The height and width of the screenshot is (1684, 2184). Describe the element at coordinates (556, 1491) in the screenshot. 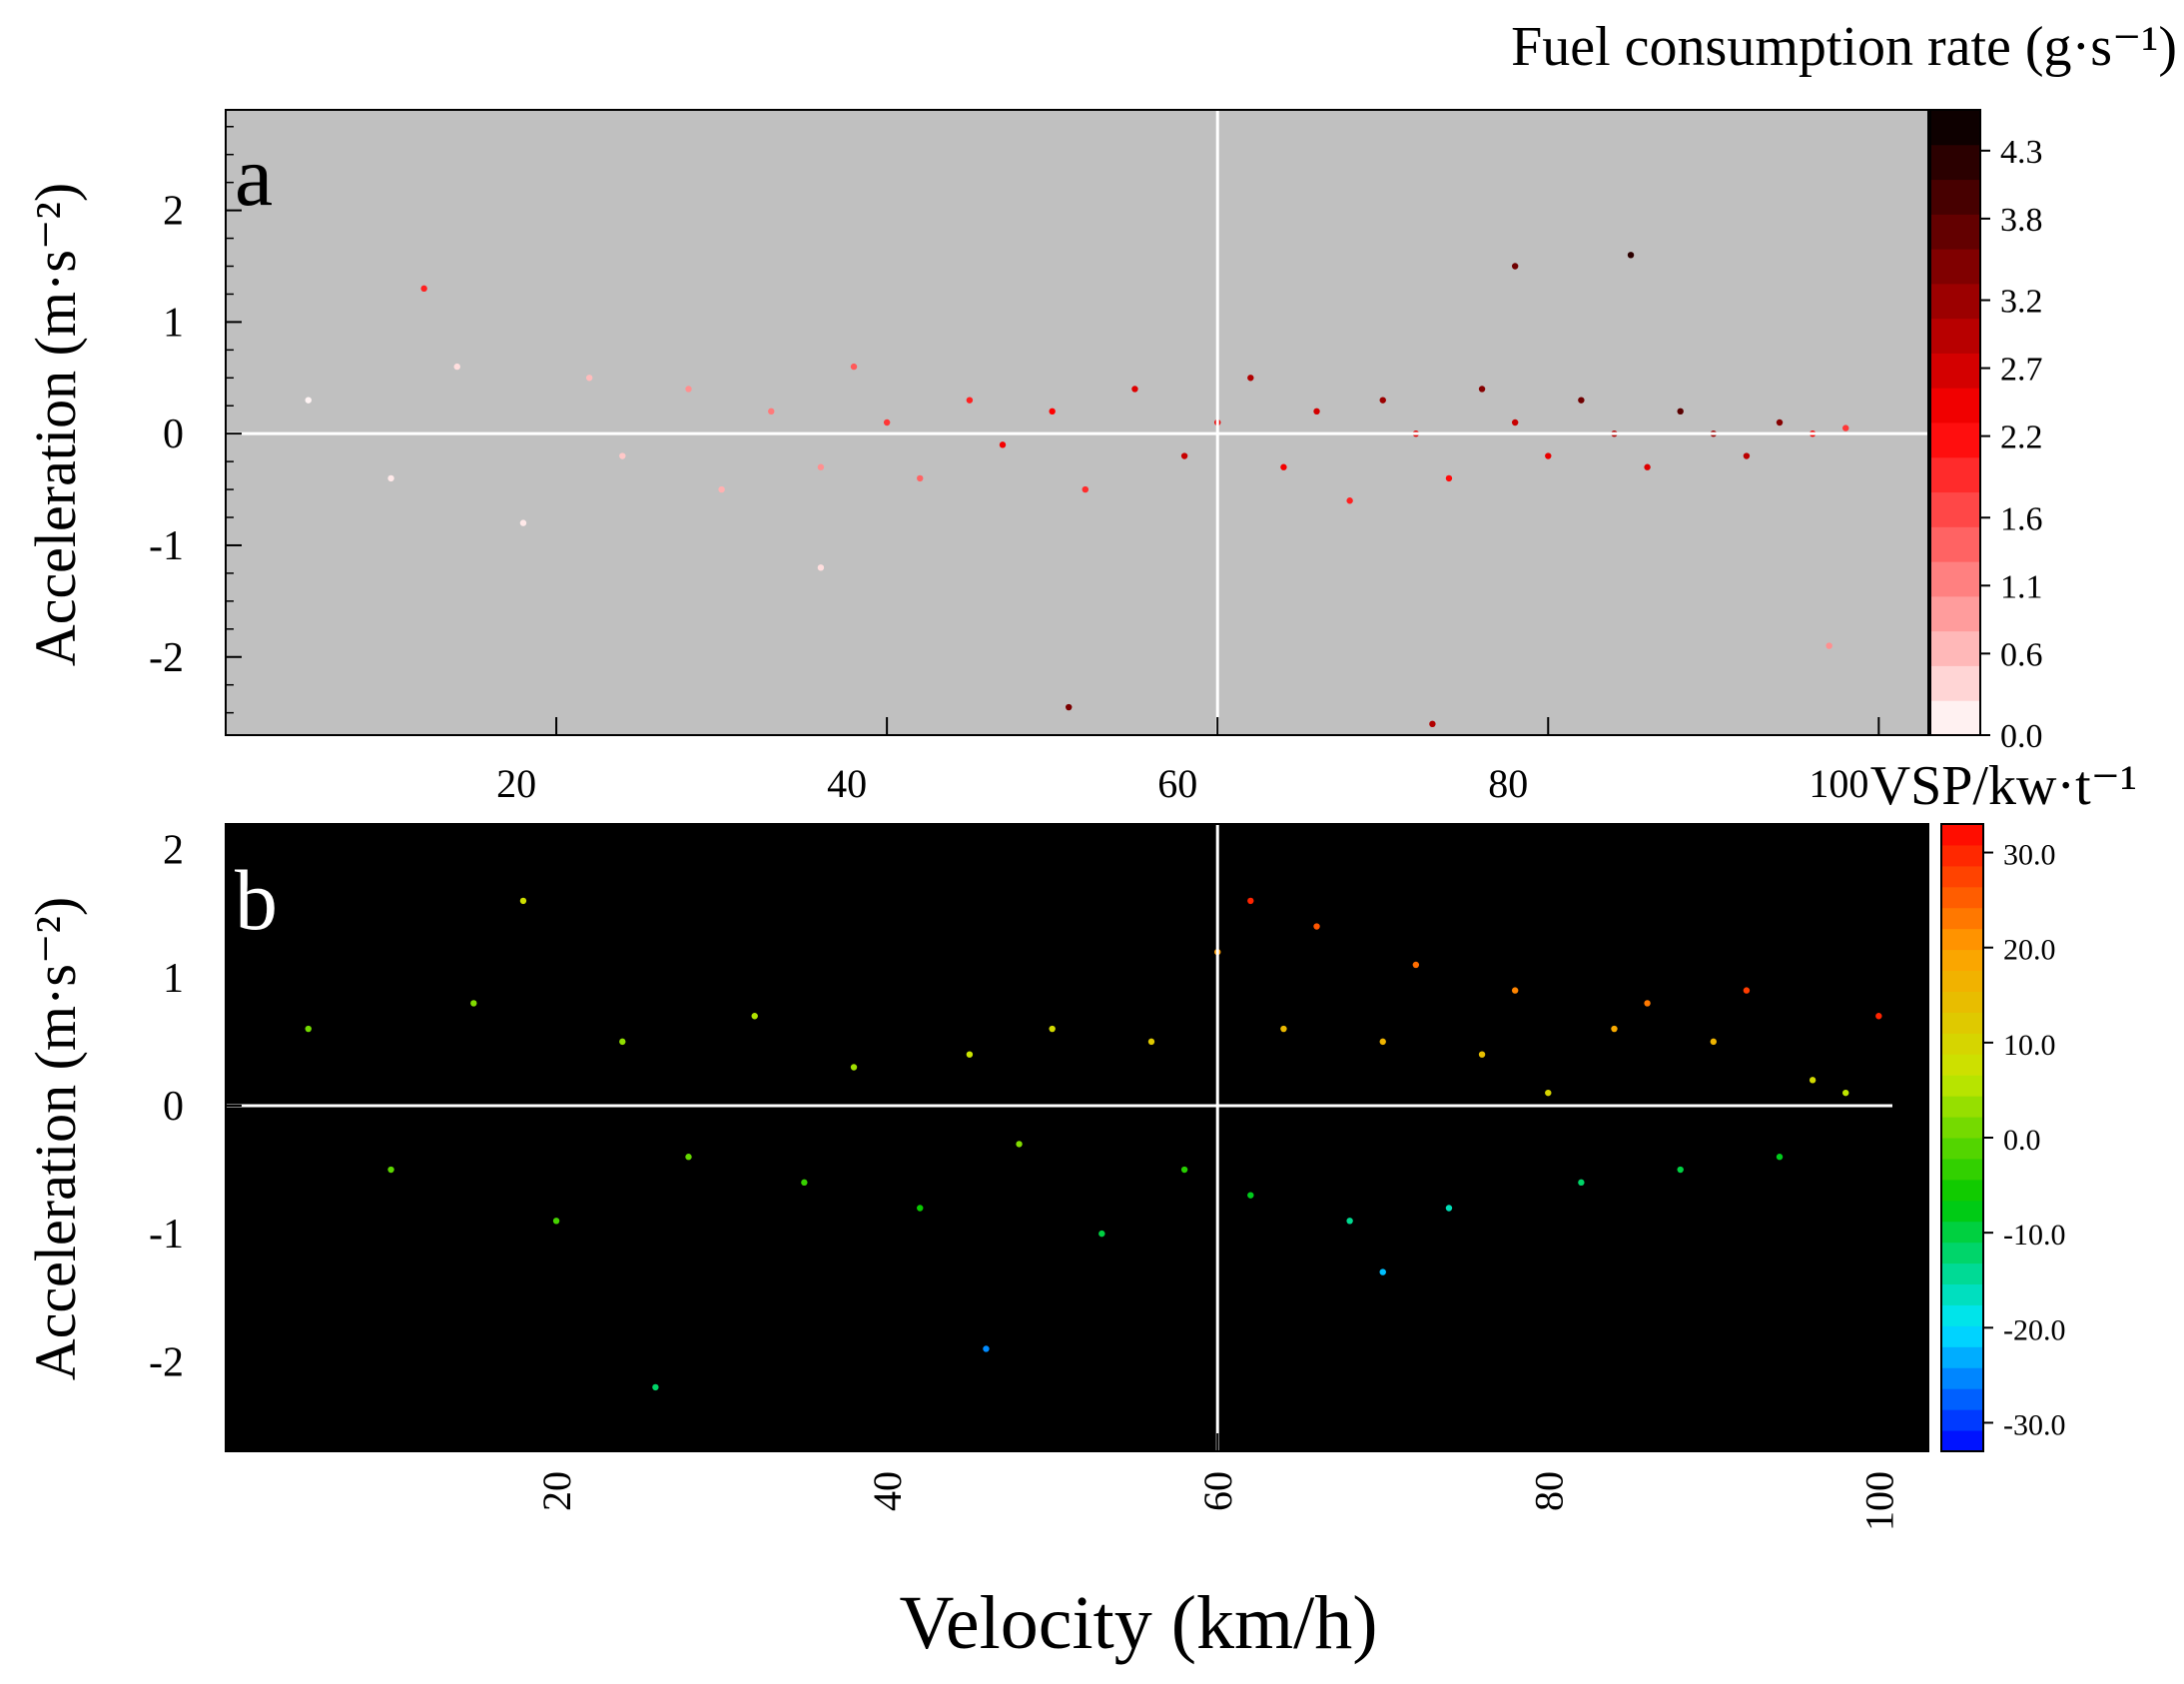

I see `panel-b-x-tick-label: 20` at that location.